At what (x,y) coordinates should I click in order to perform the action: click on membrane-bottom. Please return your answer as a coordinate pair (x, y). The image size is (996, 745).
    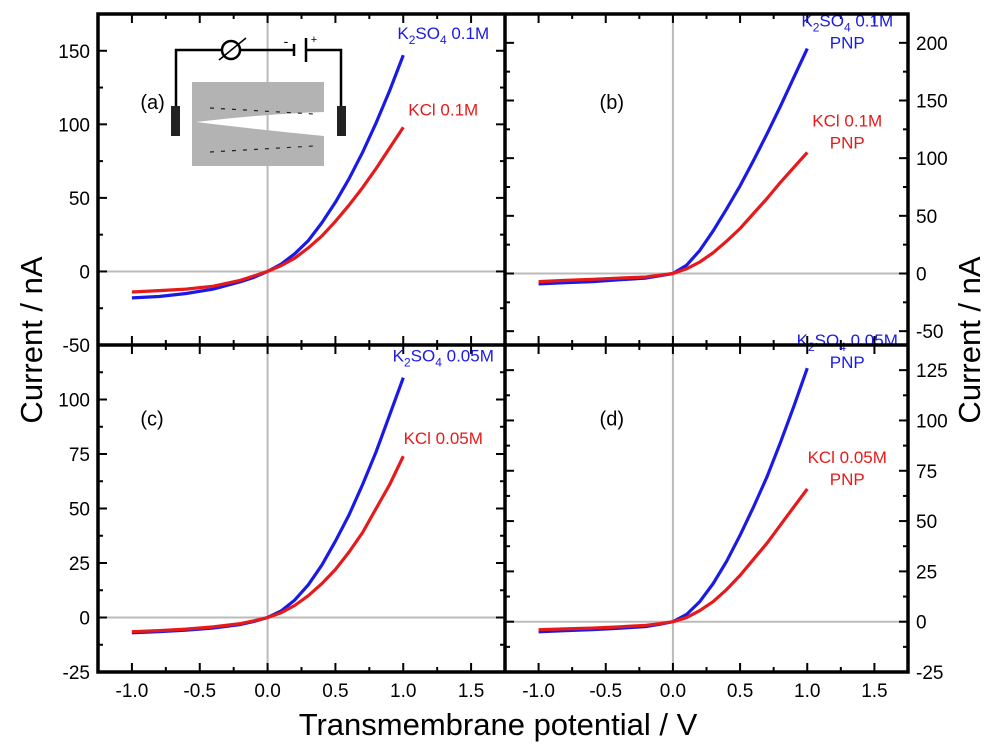
    Looking at the image, I should click on (258, 157).